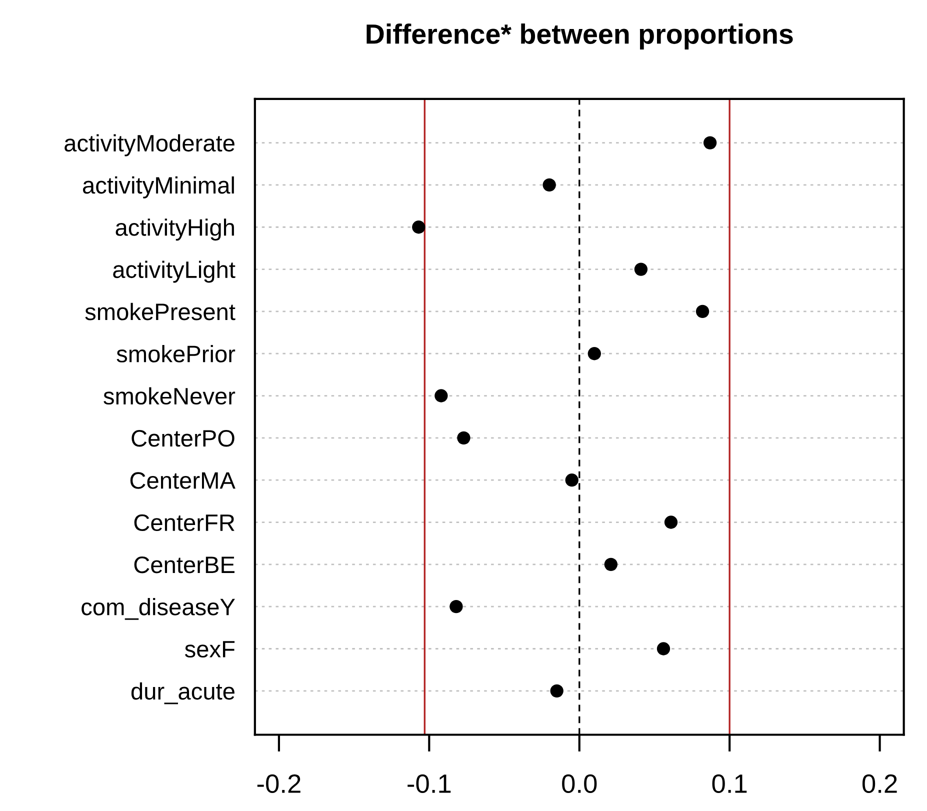 Image resolution: width=927 pixels, height=811 pixels. What do you see at coordinates (182, 693) in the screenshot?
I see `y-tick-label: dur_acute` at bounding box center [182, 693].